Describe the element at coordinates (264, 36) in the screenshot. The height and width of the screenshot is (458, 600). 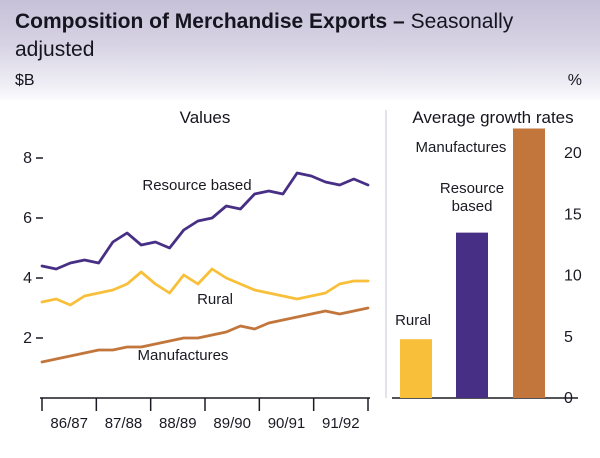
I see `chart-title-subtitle: Seasonally adjusted` at that location.